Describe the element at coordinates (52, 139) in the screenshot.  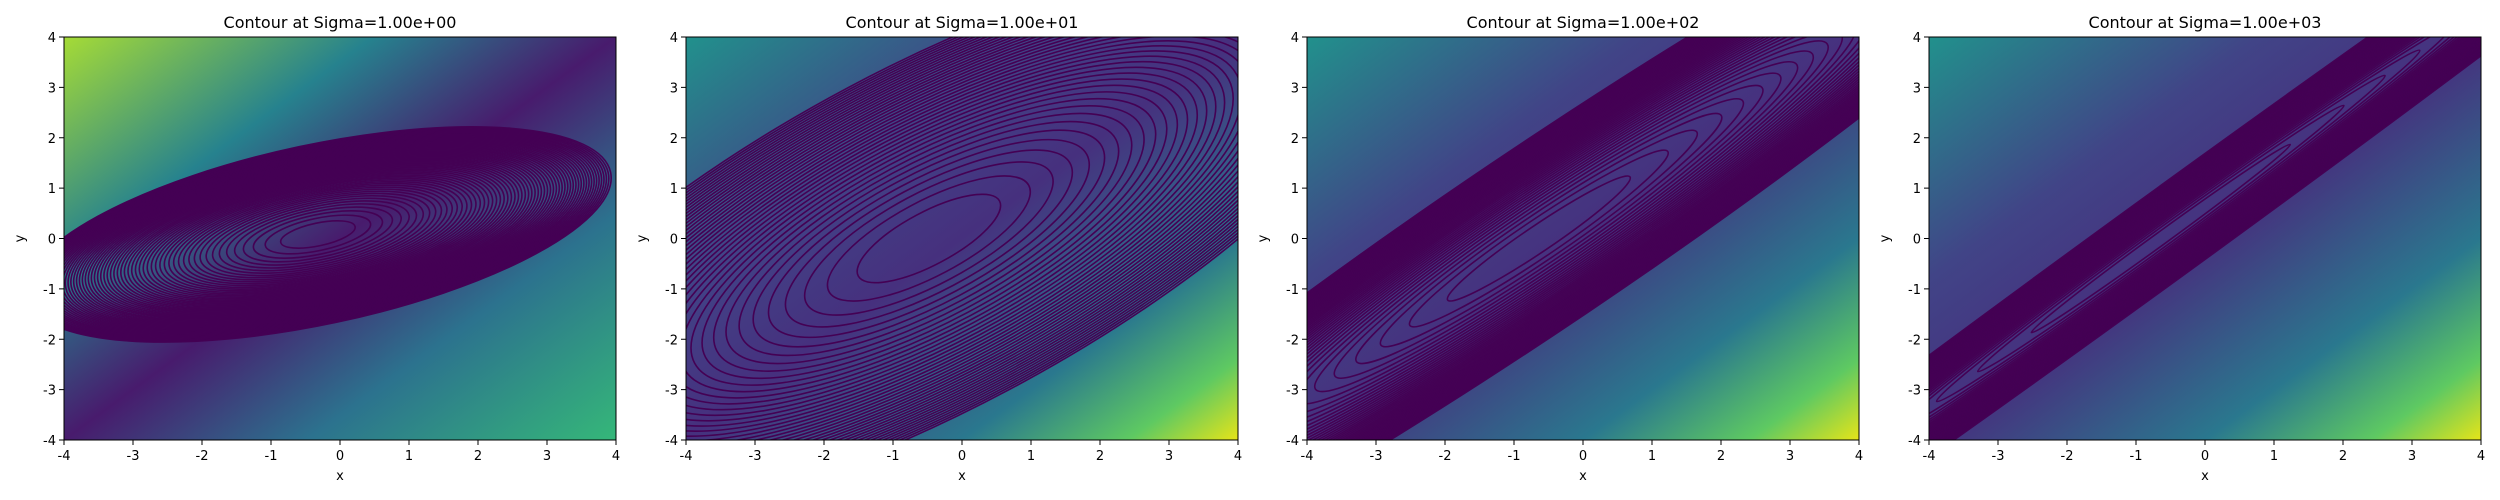
I see `y-tick-label: 2` at that location.